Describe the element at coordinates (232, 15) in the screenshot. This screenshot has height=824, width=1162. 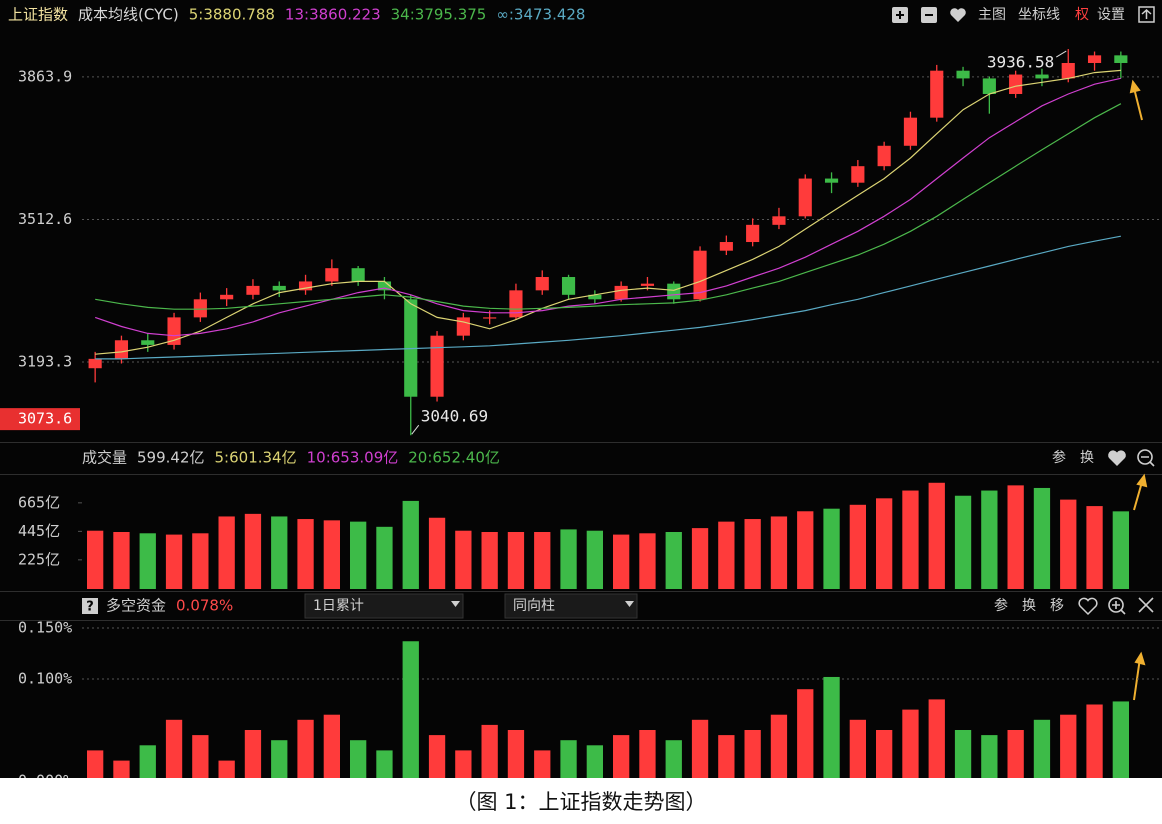
I see `legend-entry: 5:3880.788` at that location.